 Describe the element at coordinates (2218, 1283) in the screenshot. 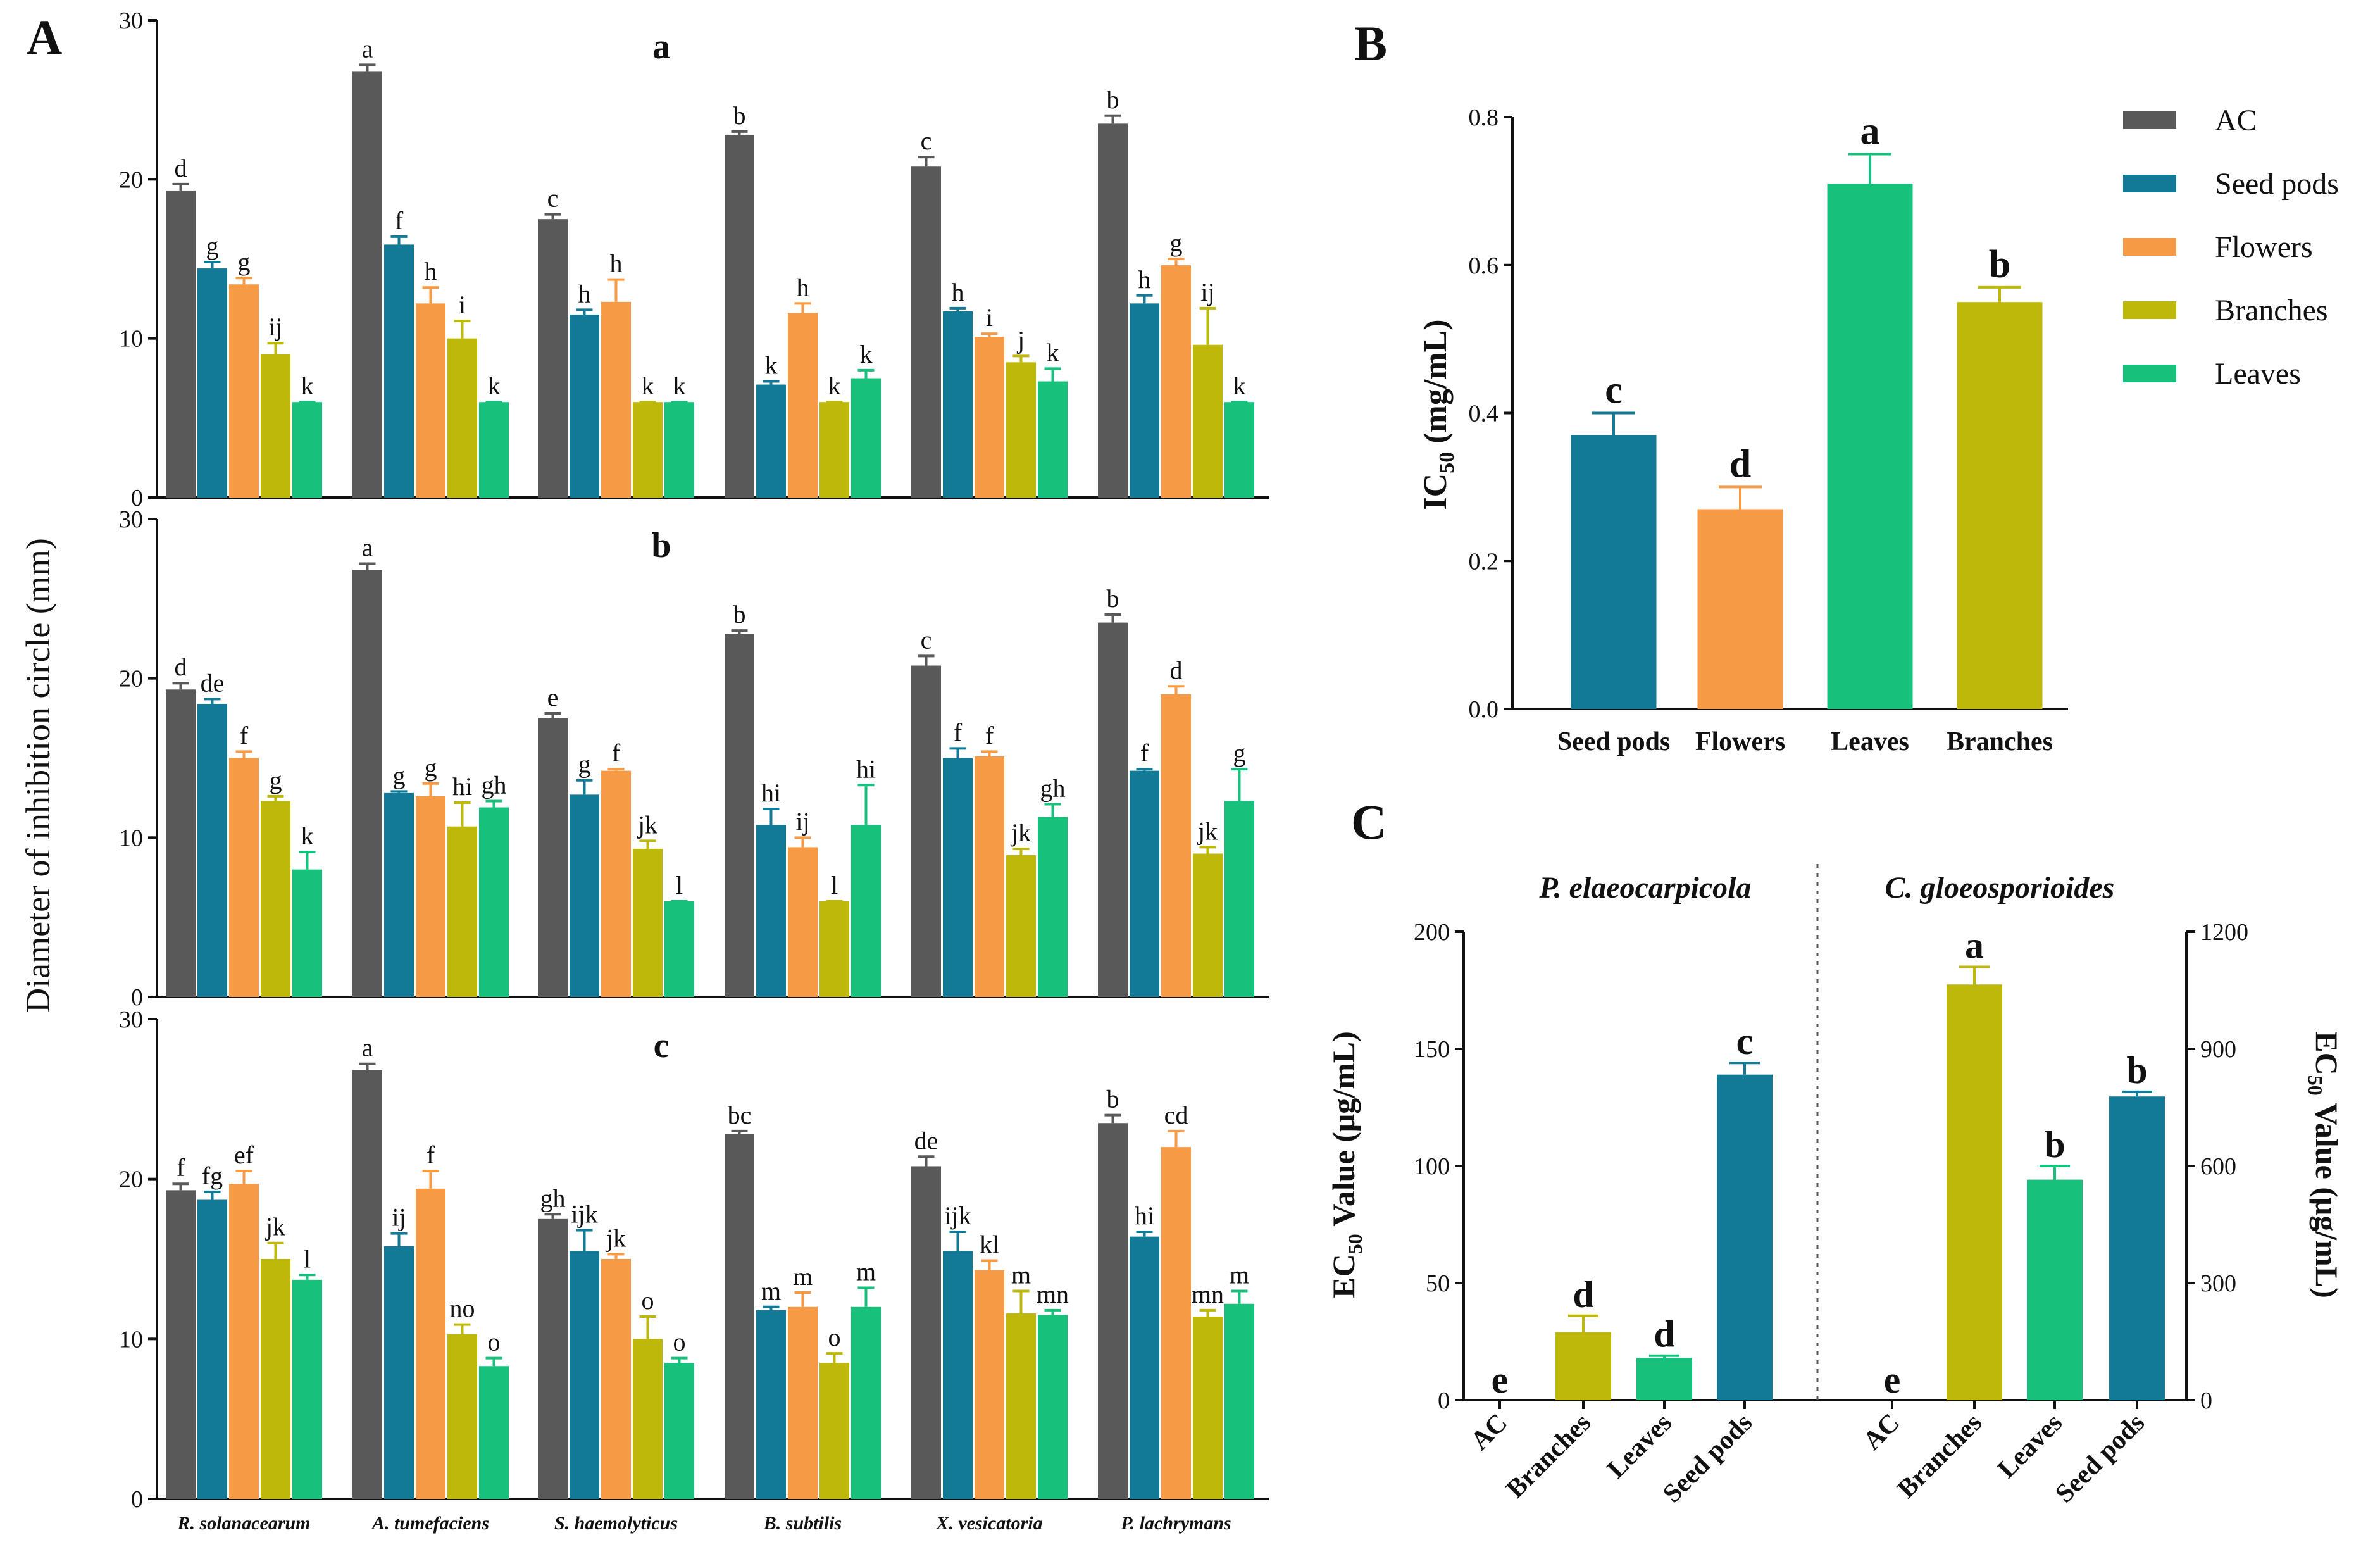

I see `y-tick-label: 300` at that location.